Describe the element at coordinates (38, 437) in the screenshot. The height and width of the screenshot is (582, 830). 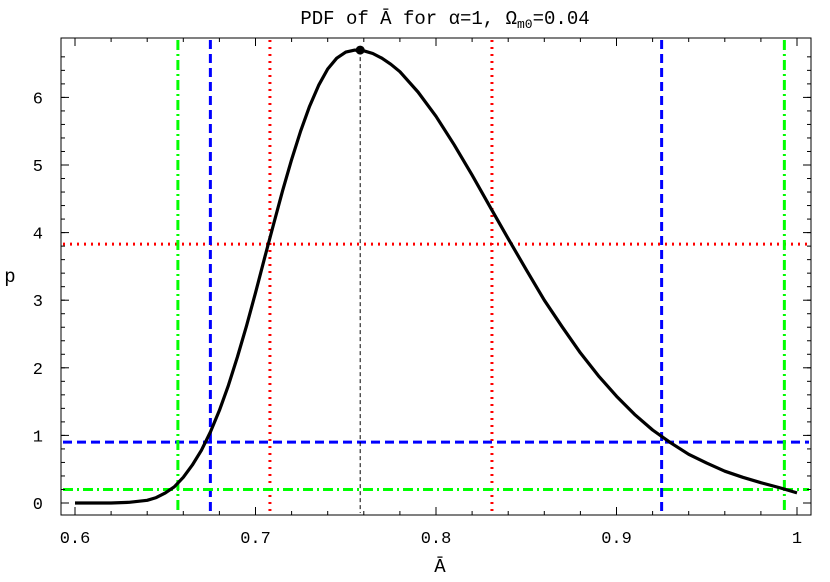
I see `y-tick-label: 1` at that location.